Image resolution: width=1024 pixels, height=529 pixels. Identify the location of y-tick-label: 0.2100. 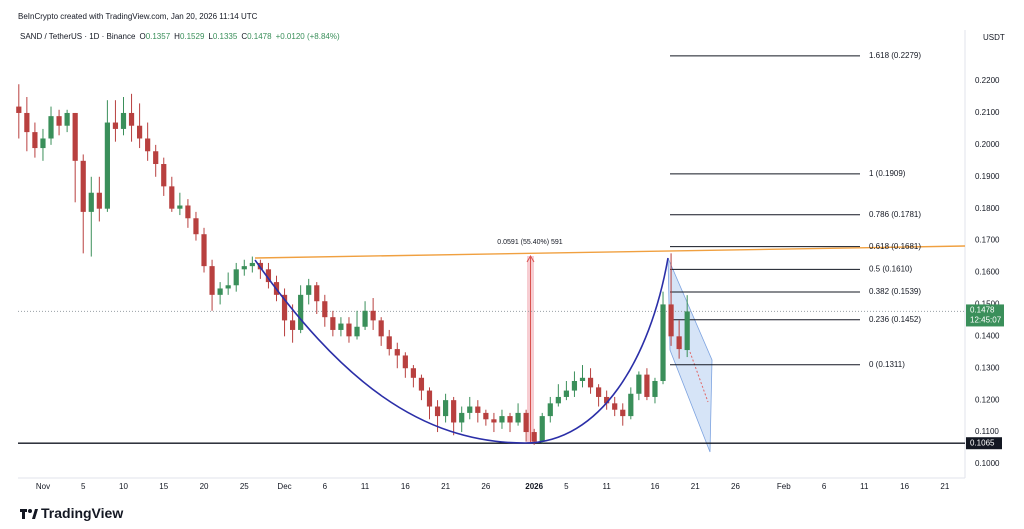
(987, 112).